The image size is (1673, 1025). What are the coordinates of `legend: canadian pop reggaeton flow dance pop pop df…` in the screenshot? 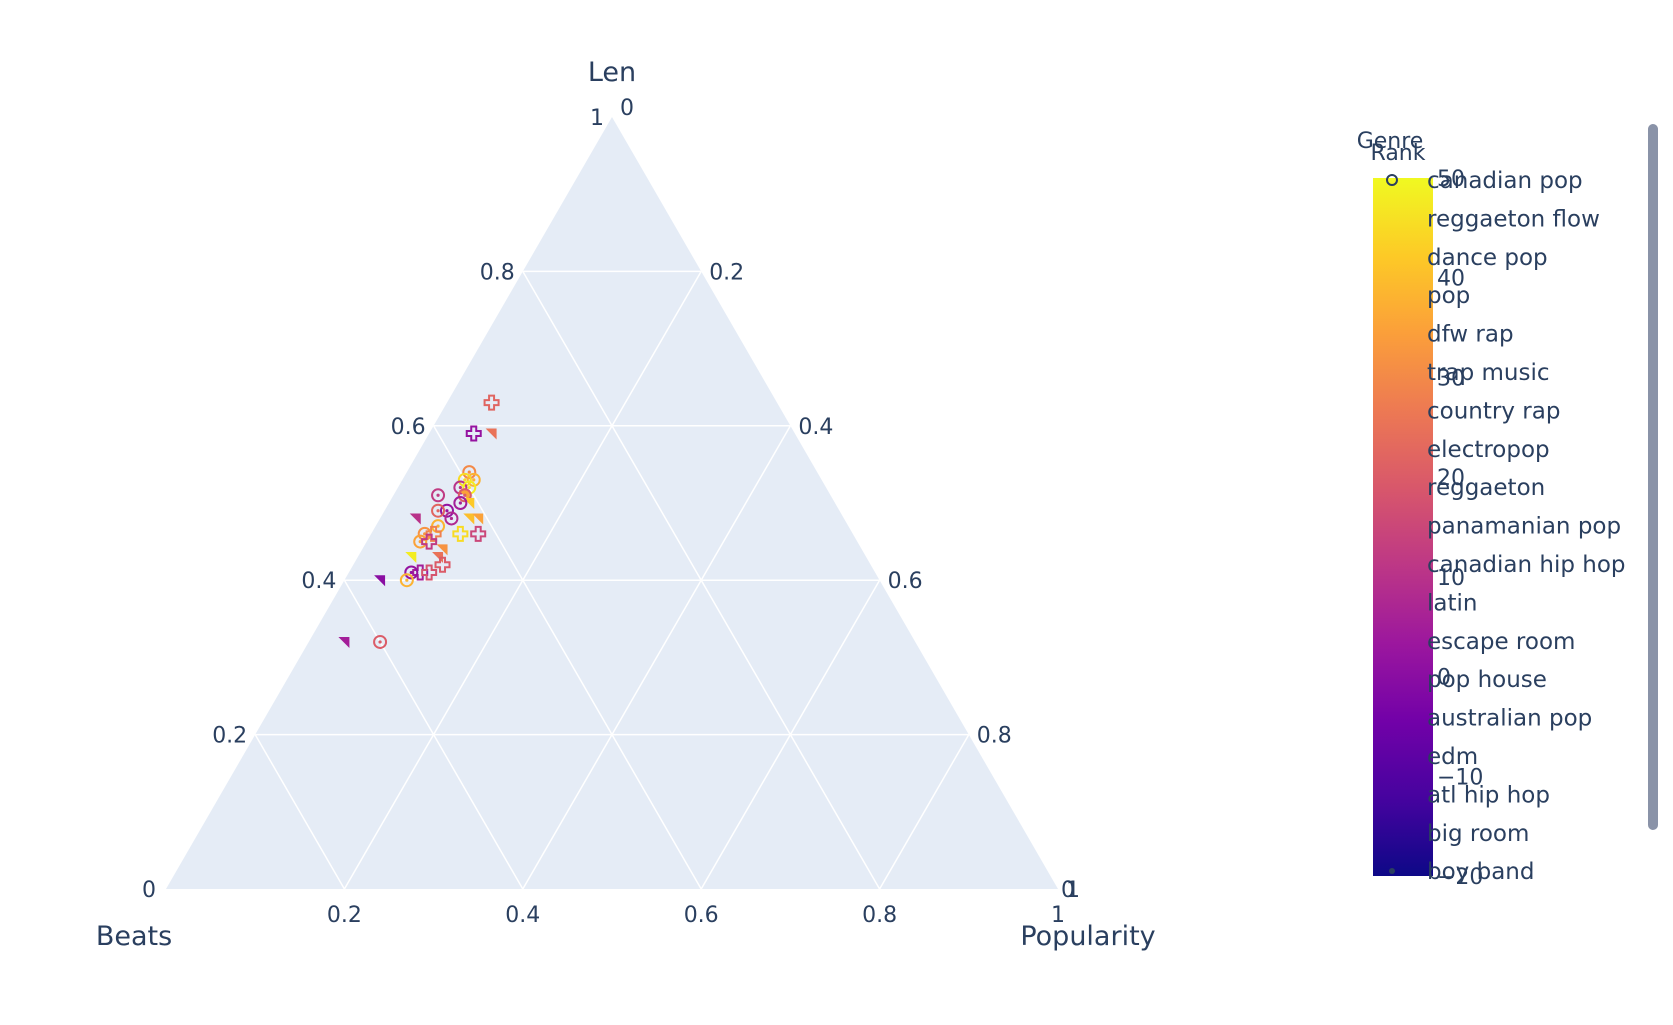 It's located at (1506, 526).